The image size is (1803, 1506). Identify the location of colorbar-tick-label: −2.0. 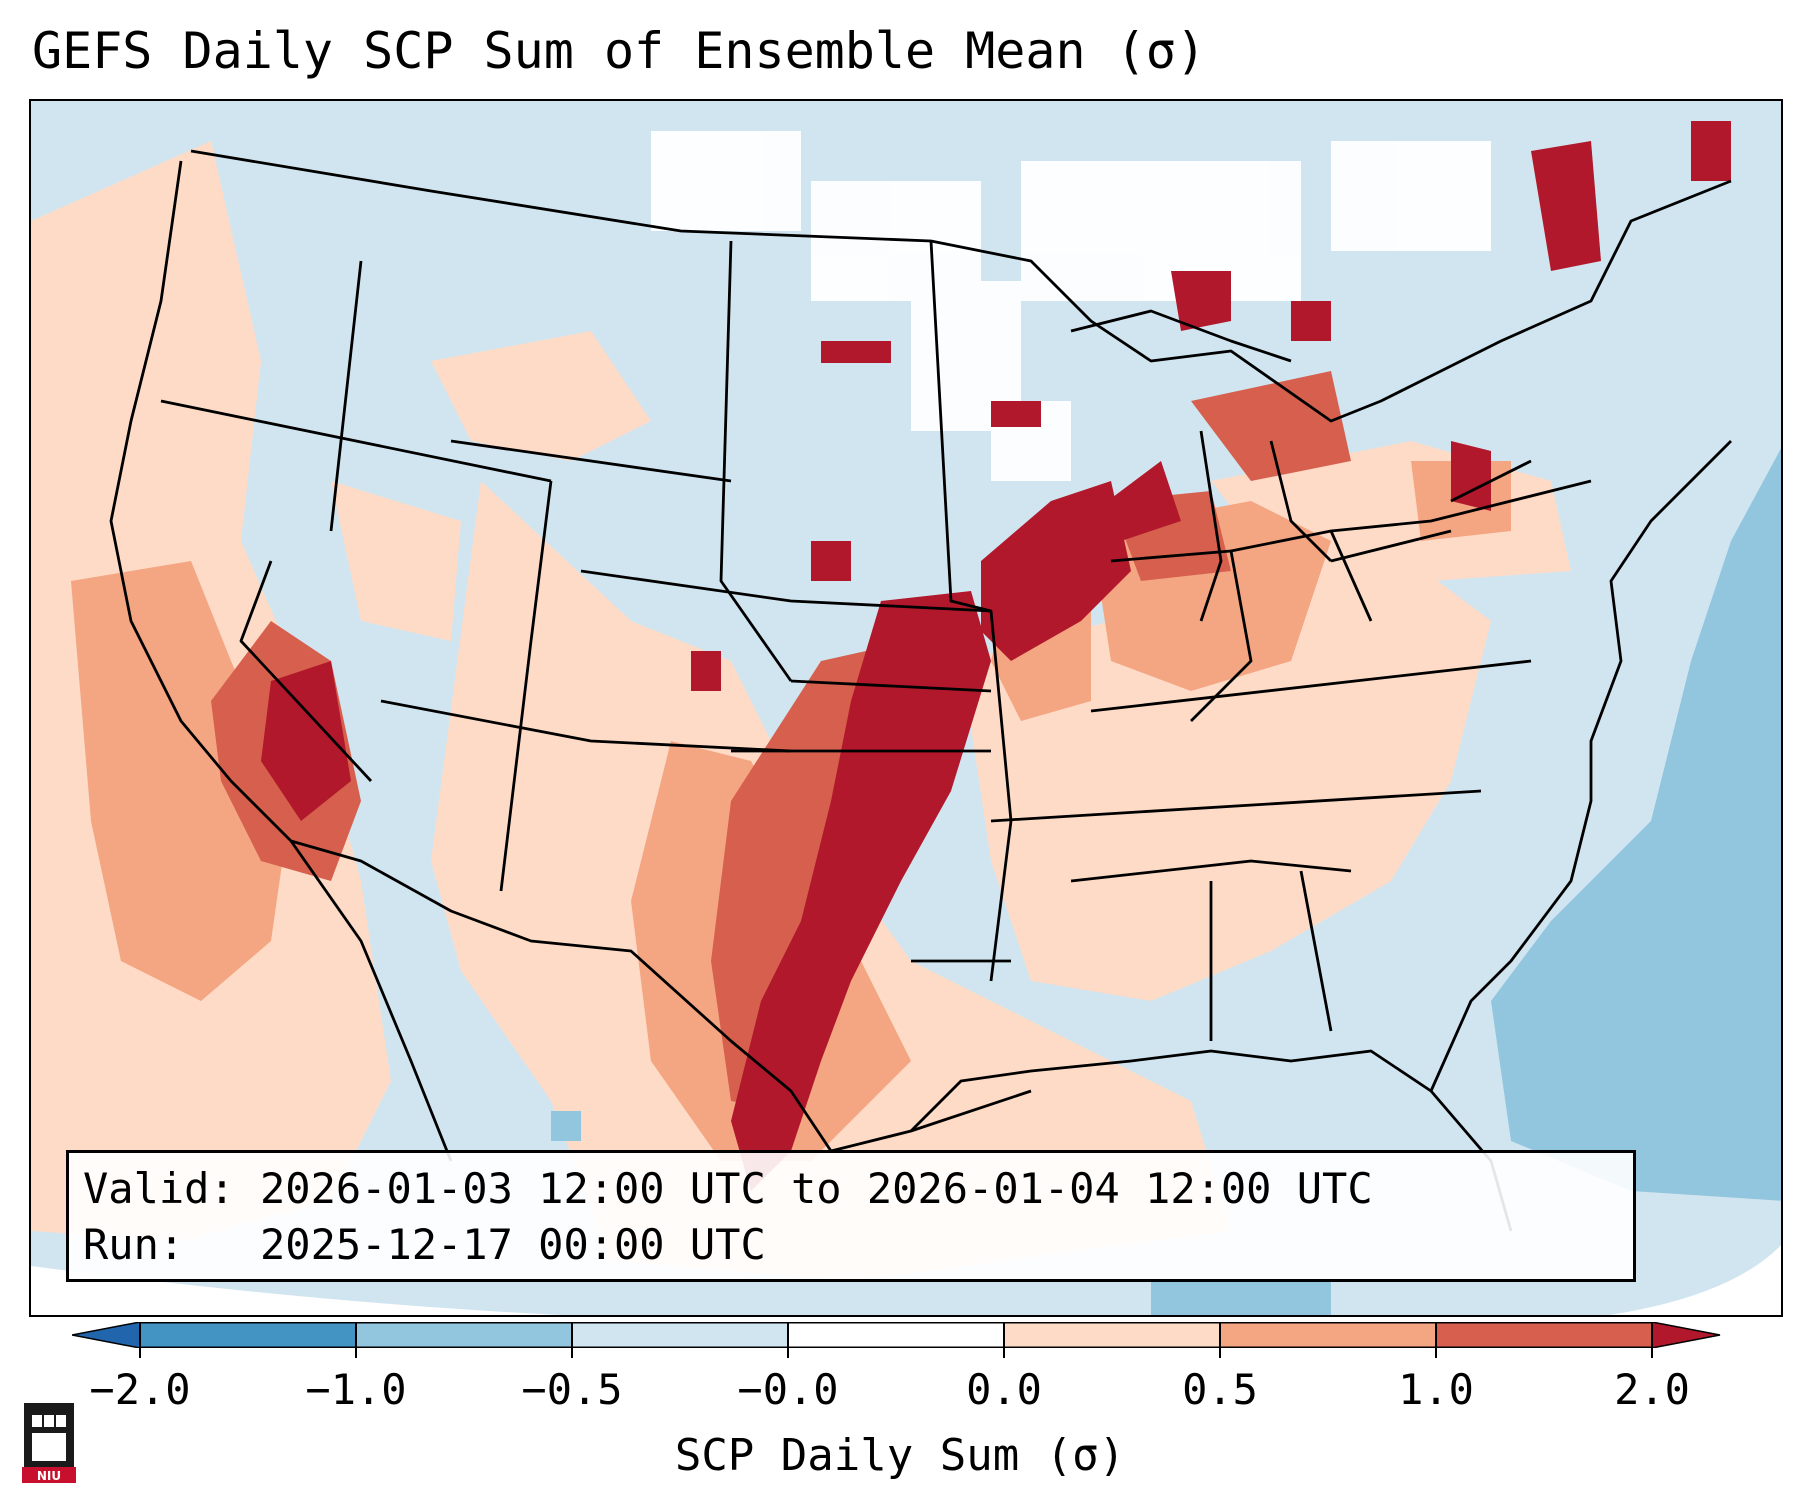
(140, 1389).